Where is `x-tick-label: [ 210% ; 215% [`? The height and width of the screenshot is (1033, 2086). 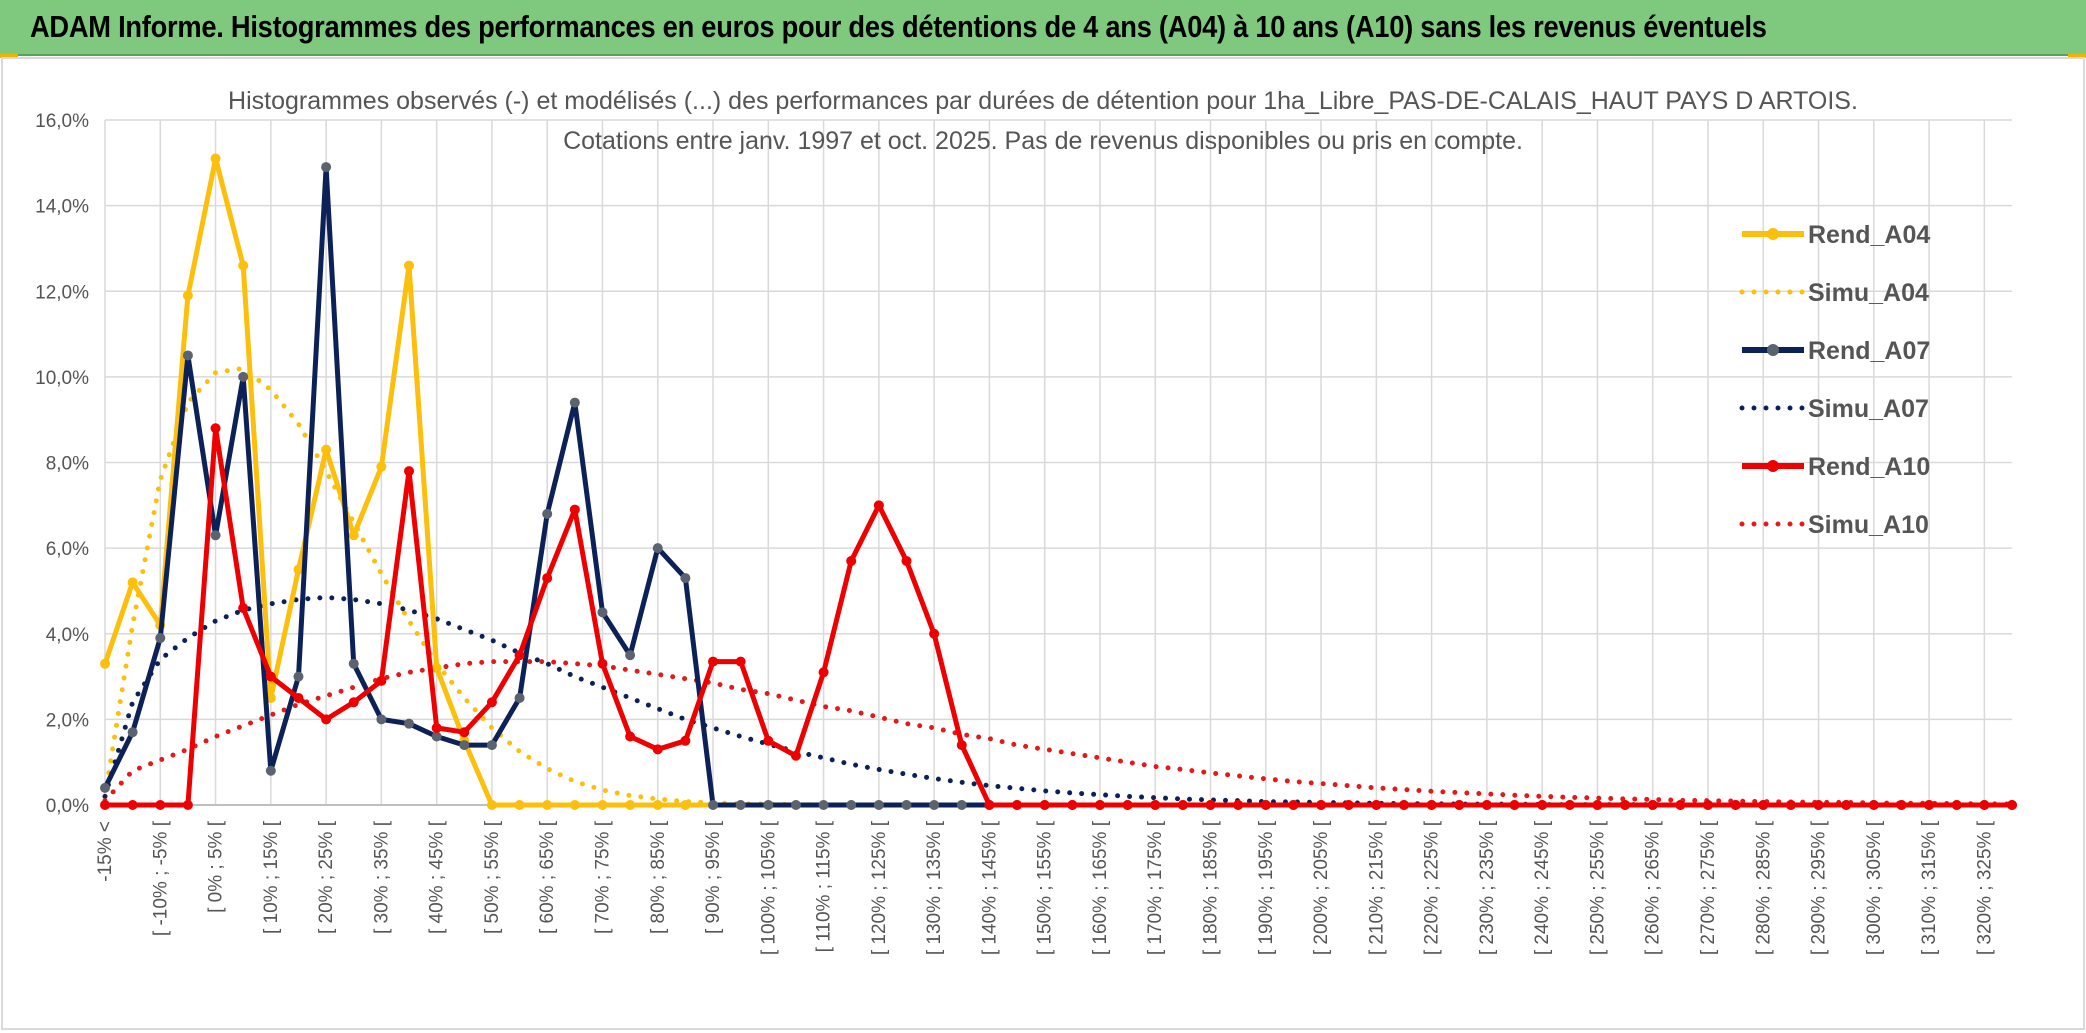 x-tick-label: [ 210% ; 215% [ is located at coordinates (1376, 887).